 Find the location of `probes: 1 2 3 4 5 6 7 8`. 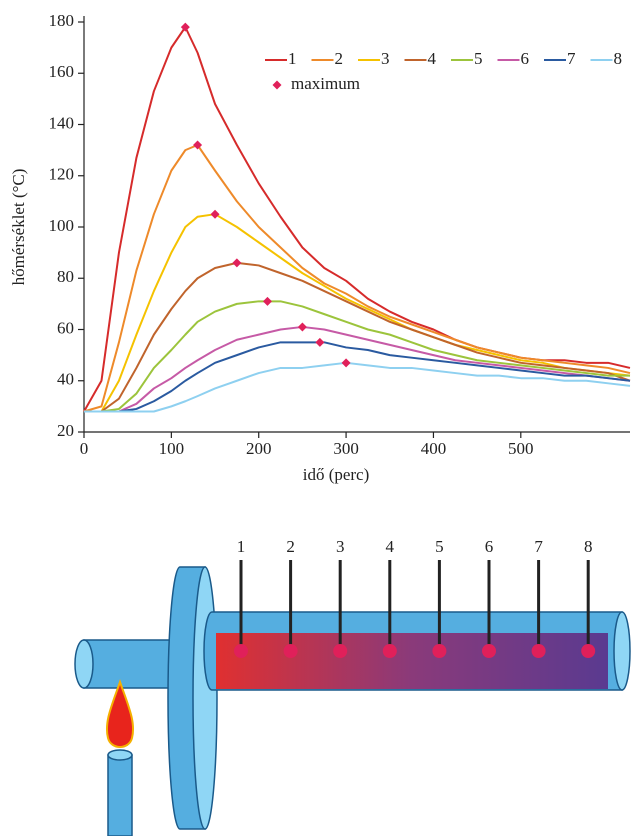

probes: 1 2 3 4 5 6 7 8 is located at coordinates (415, 597).